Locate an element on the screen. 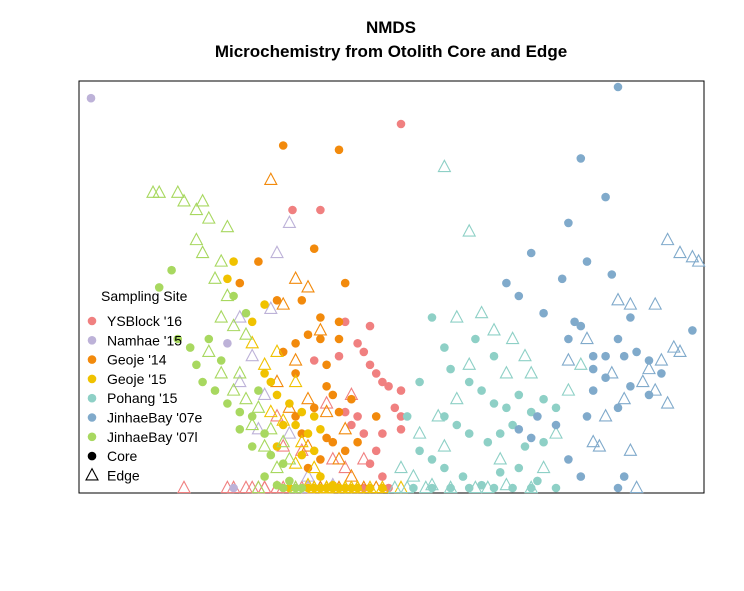 This screenshot has height=591, width=744. legend-label: Geoje '15 is located at coordinates (137, 379).